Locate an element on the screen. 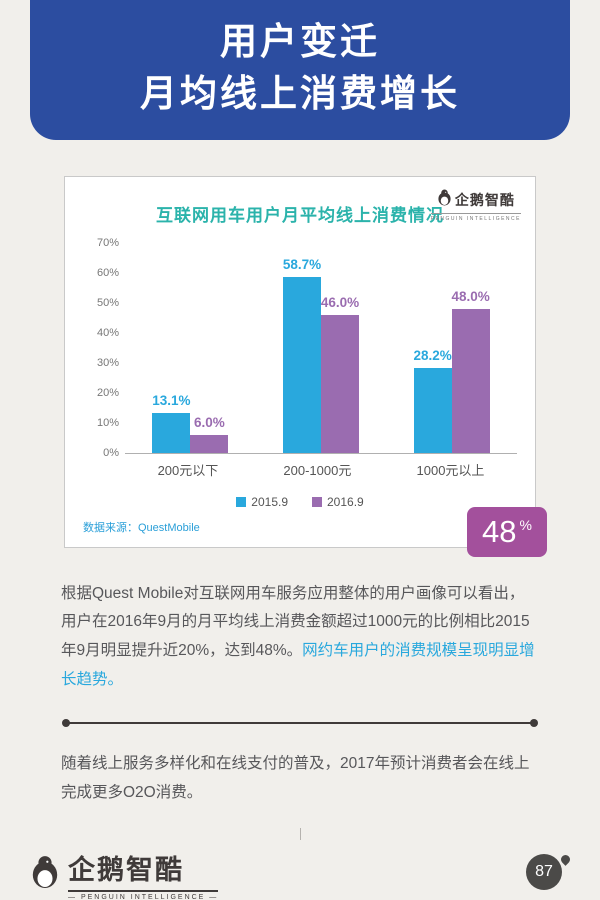 The width and height of the screenshot is (600, 900). bar-value-label: 58.7% is located at coordinates (302, 264).